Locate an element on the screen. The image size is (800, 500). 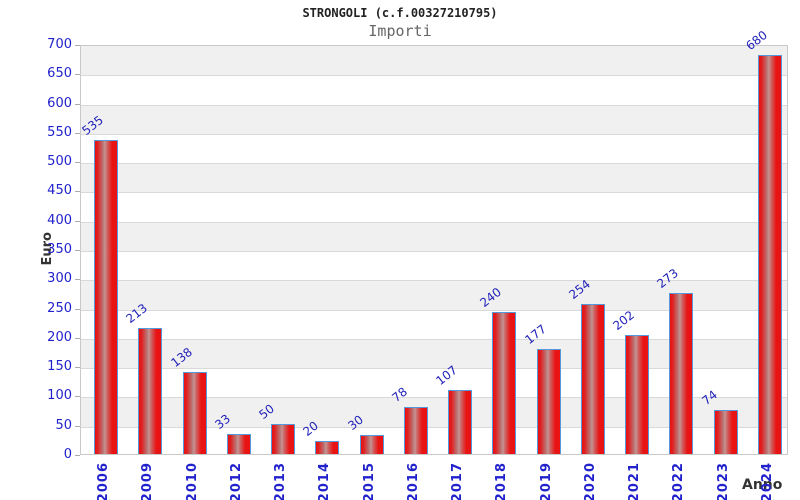
y-tick-label: 650 is located at coordinates (59, 74).